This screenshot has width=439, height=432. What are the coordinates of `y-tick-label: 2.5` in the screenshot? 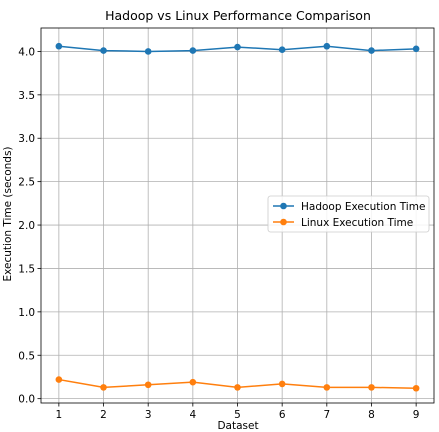 It's located at (26, 183).